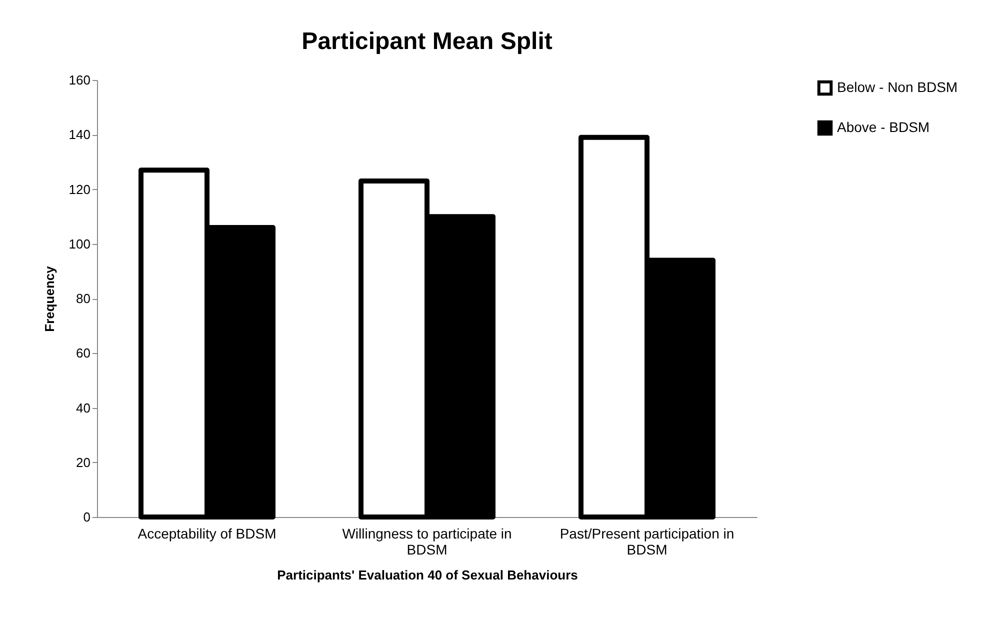 The height and width of the screenshot is (617, 992). Describe the element at coordinates (86, 517) in the screenshot. I see `y-tick-label: 0` at that location.